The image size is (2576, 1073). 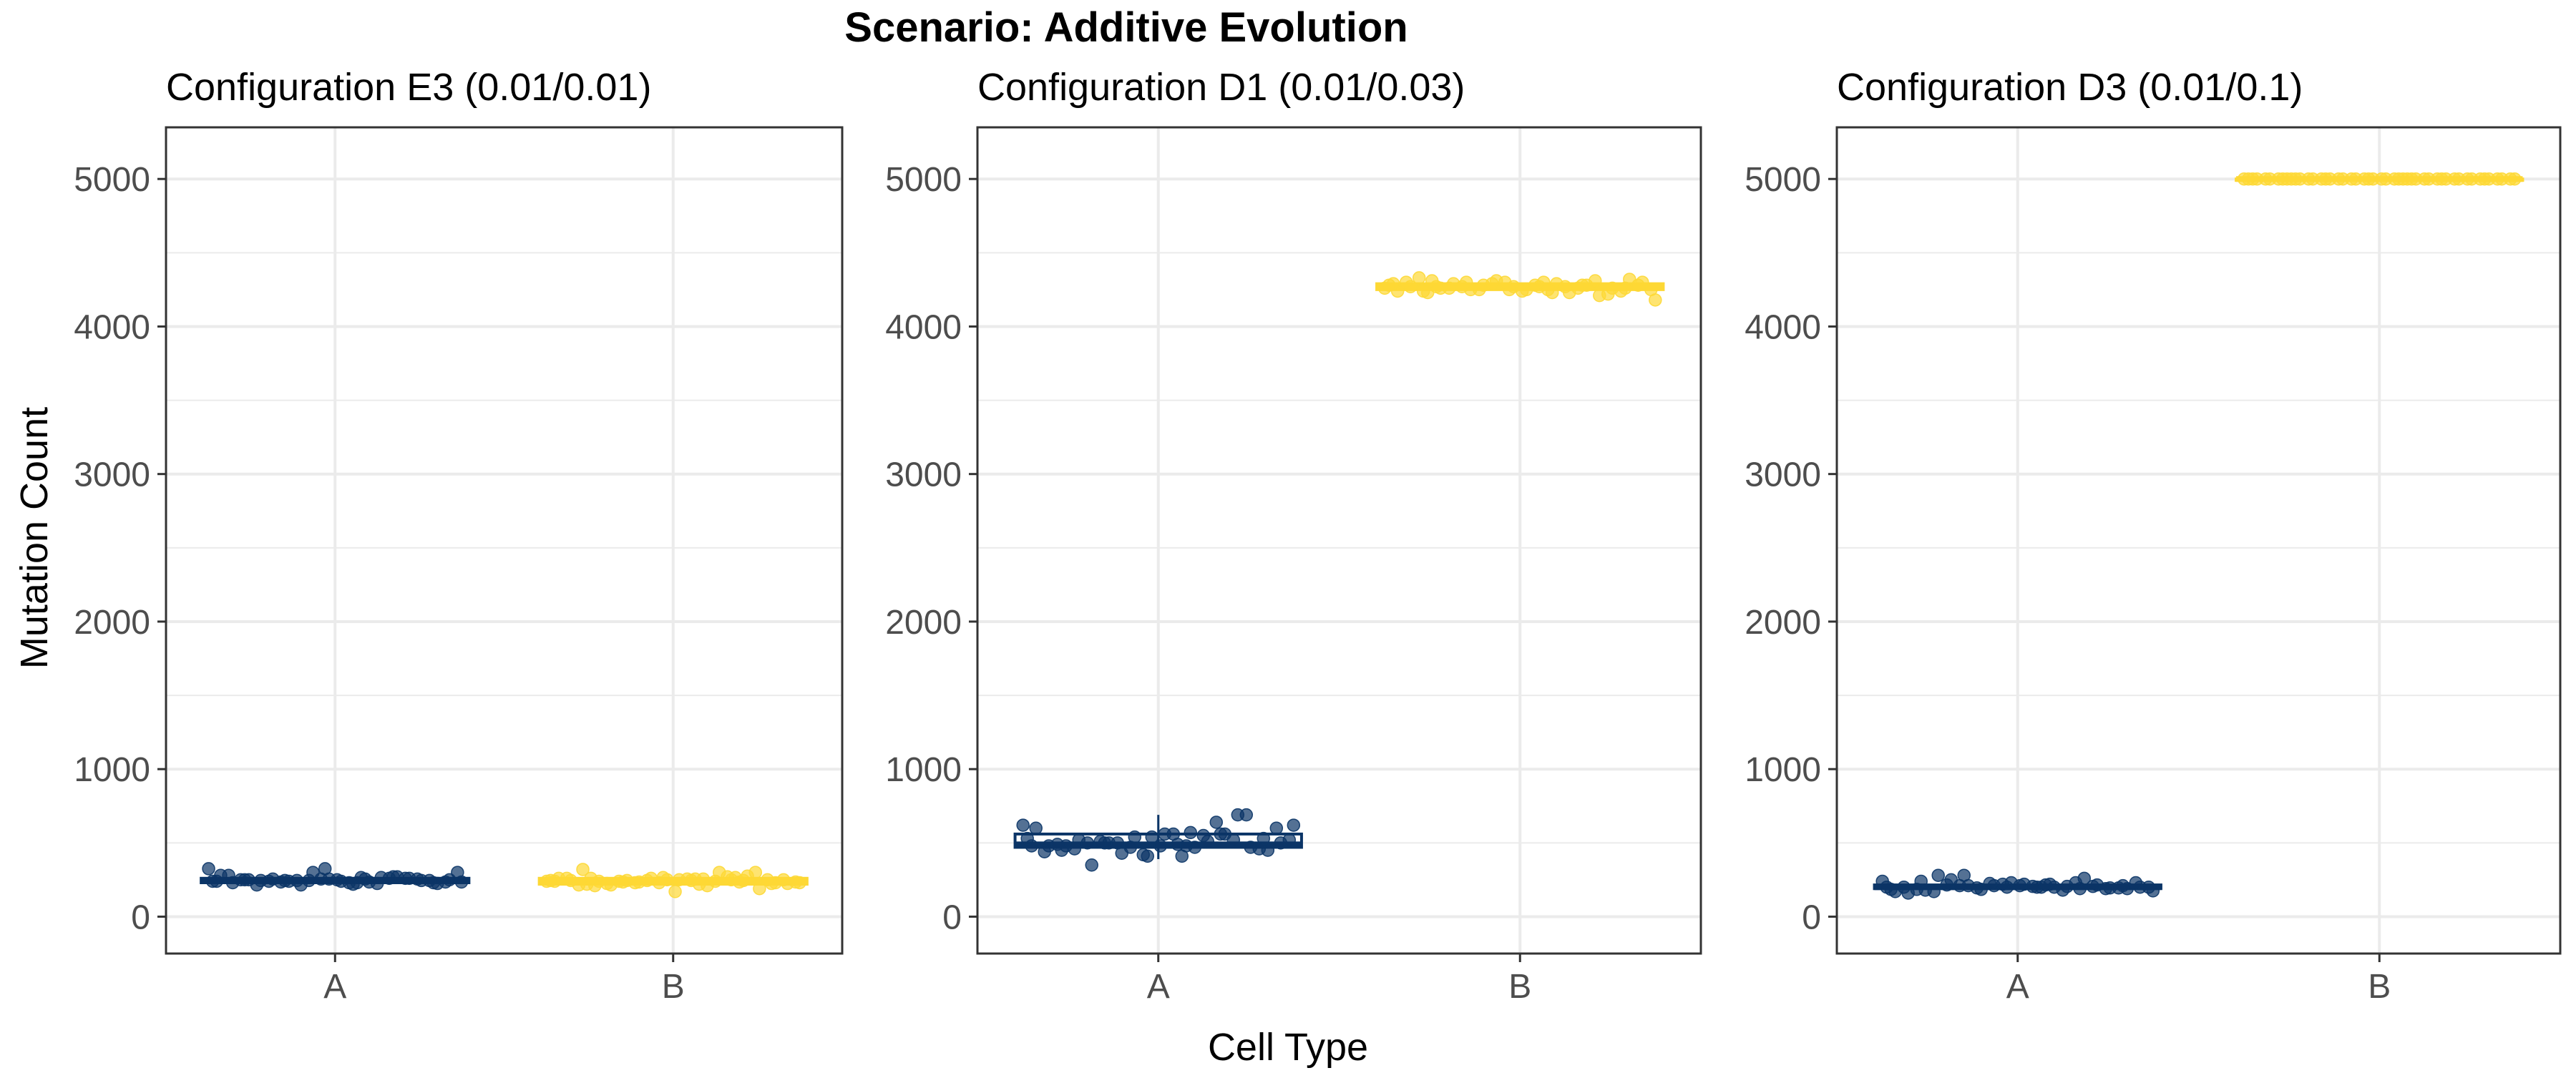 What do you see at coordinates (1221, 87) in the screenshot?
I see `panel-title: Configuration D1 (0.01/0.03)` at bounding box center [1221, 87].